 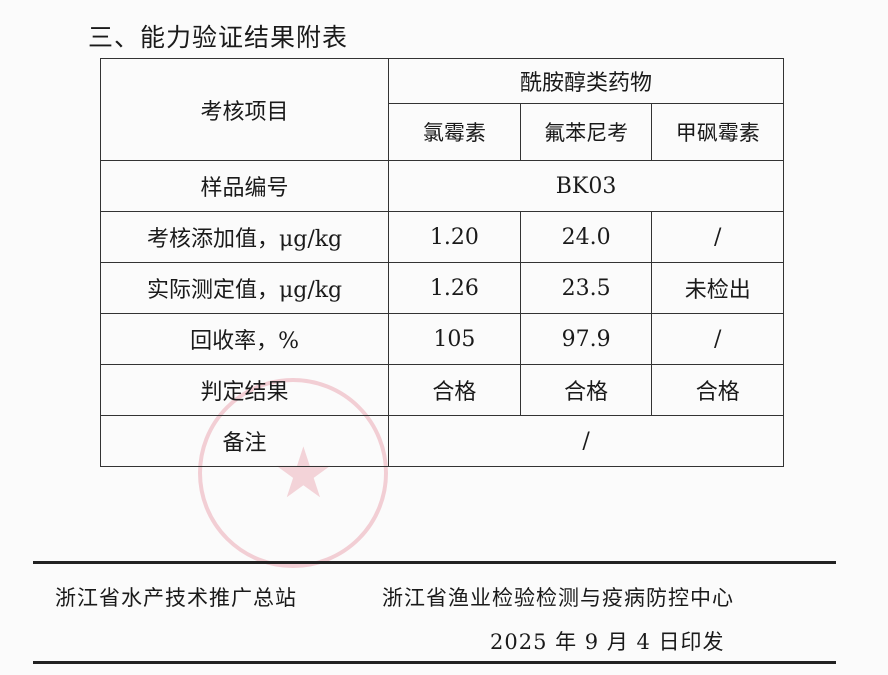 What do you see at coordinates (454, 288) in the screenshot?
I see `cell: 1.26` at bounding box center [454, 288].